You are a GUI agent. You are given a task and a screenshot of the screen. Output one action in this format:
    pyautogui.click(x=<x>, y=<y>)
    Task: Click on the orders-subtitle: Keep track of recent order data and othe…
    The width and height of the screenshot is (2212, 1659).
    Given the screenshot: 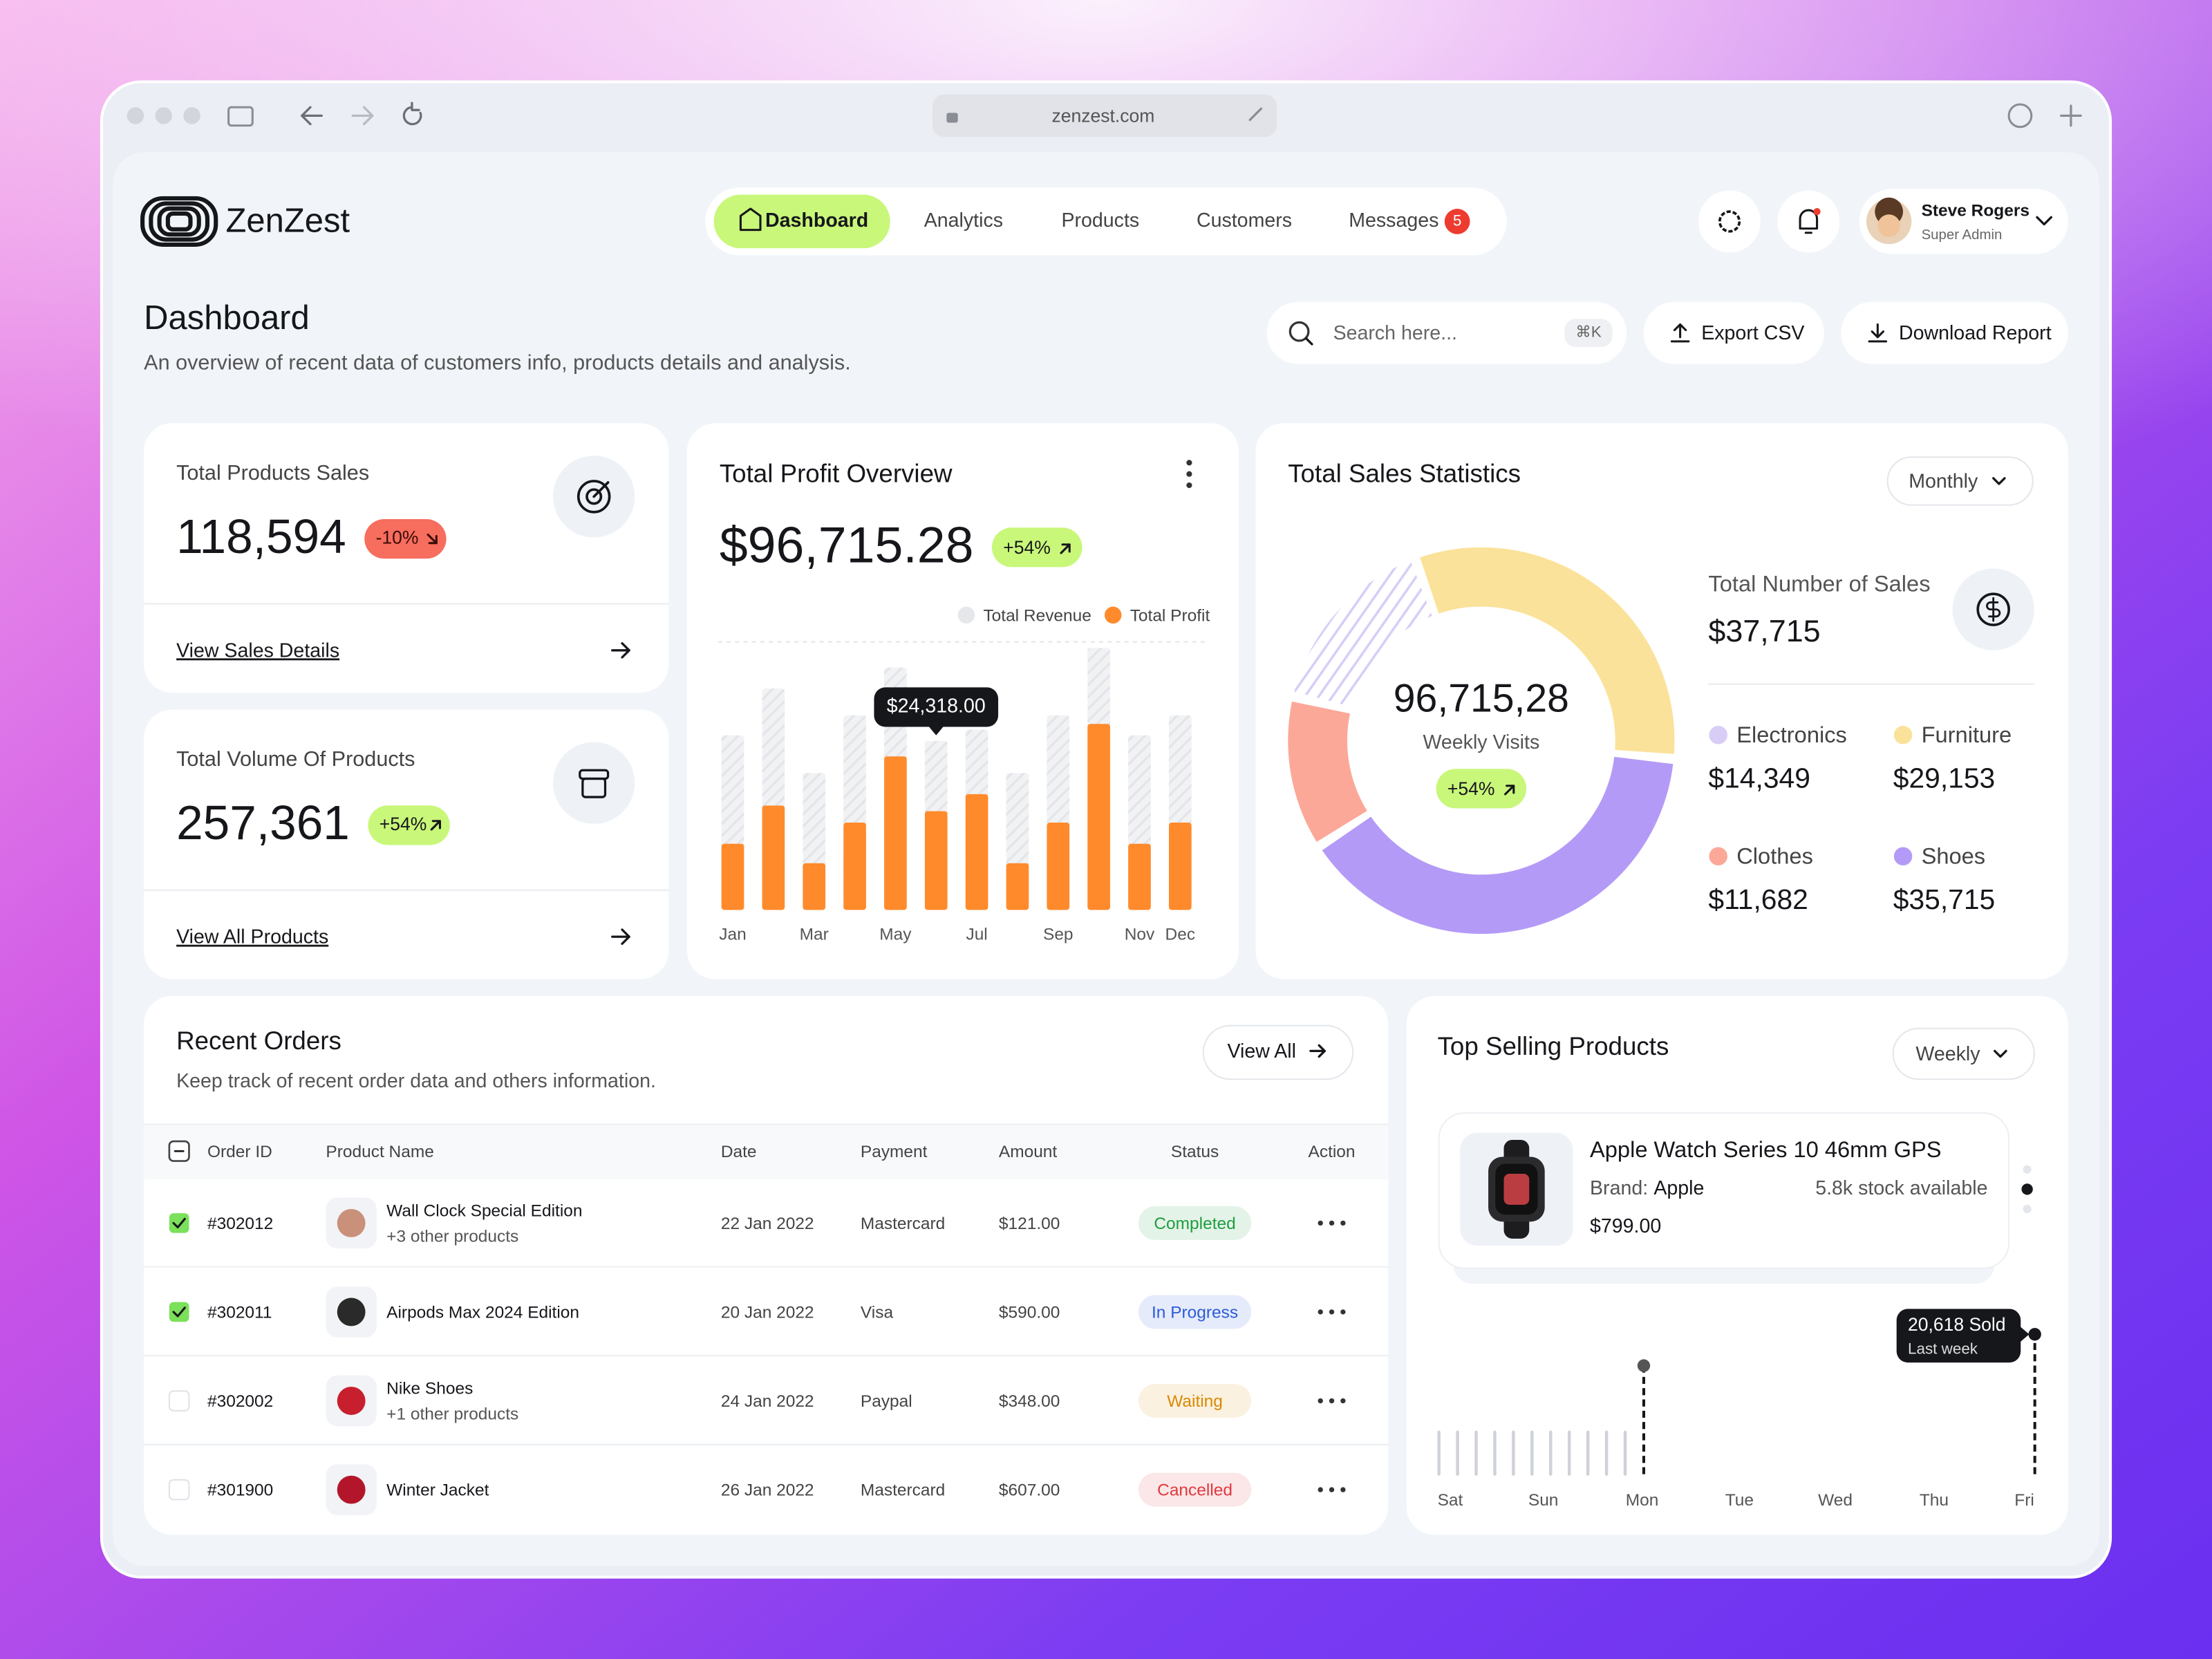 What is the action you would take?
    pyautogui.click(x=416, y=1081)
    